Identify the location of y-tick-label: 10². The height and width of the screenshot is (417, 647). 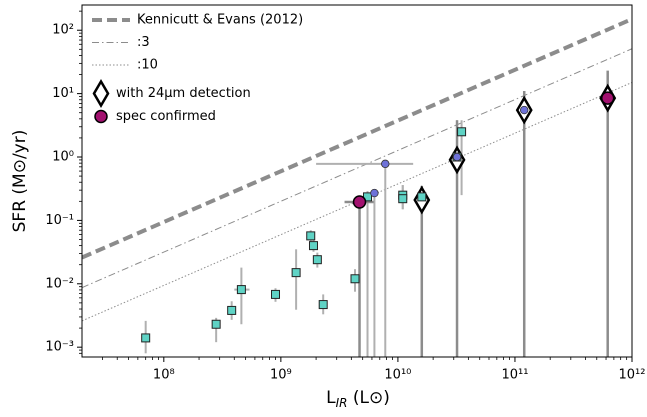
(63, 30).